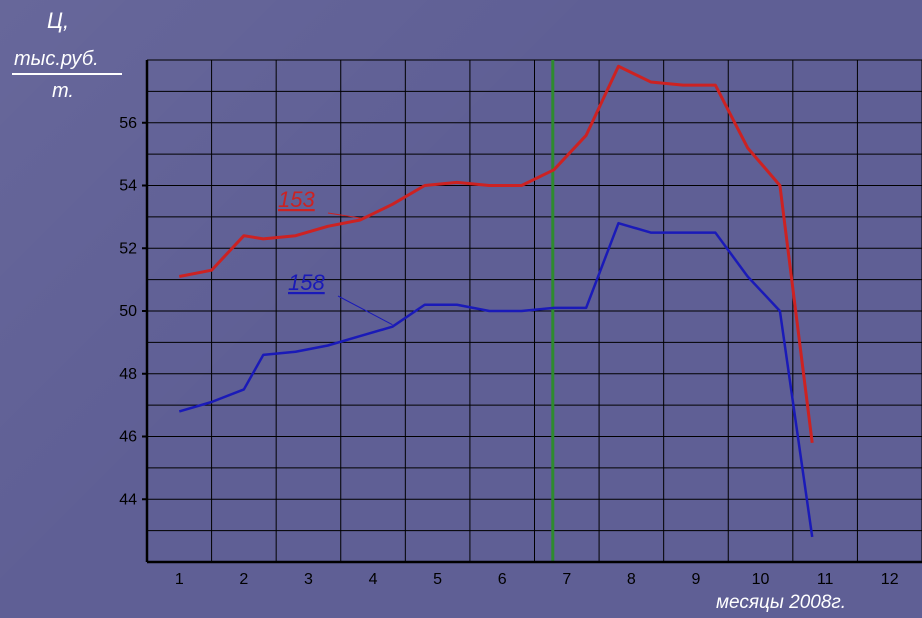 Image resolution: width=922 pixels, height=618 pixels. I want to click on x-tick-label: 4, so click(373, 579).